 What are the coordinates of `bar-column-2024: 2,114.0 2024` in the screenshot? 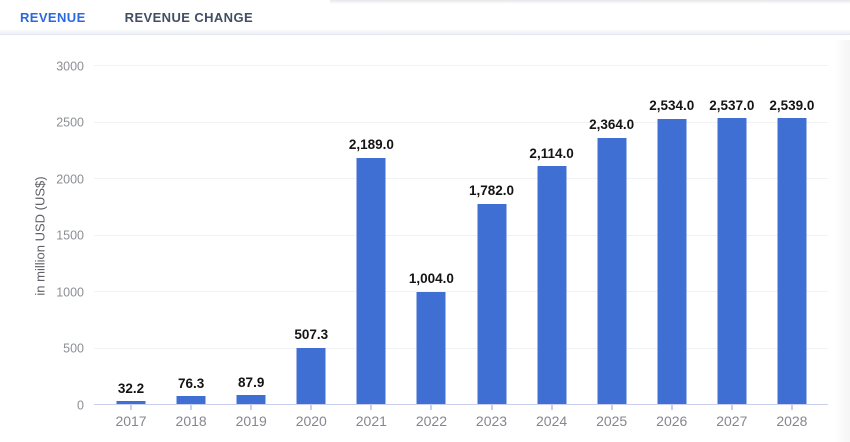 It's located at (552, 247).